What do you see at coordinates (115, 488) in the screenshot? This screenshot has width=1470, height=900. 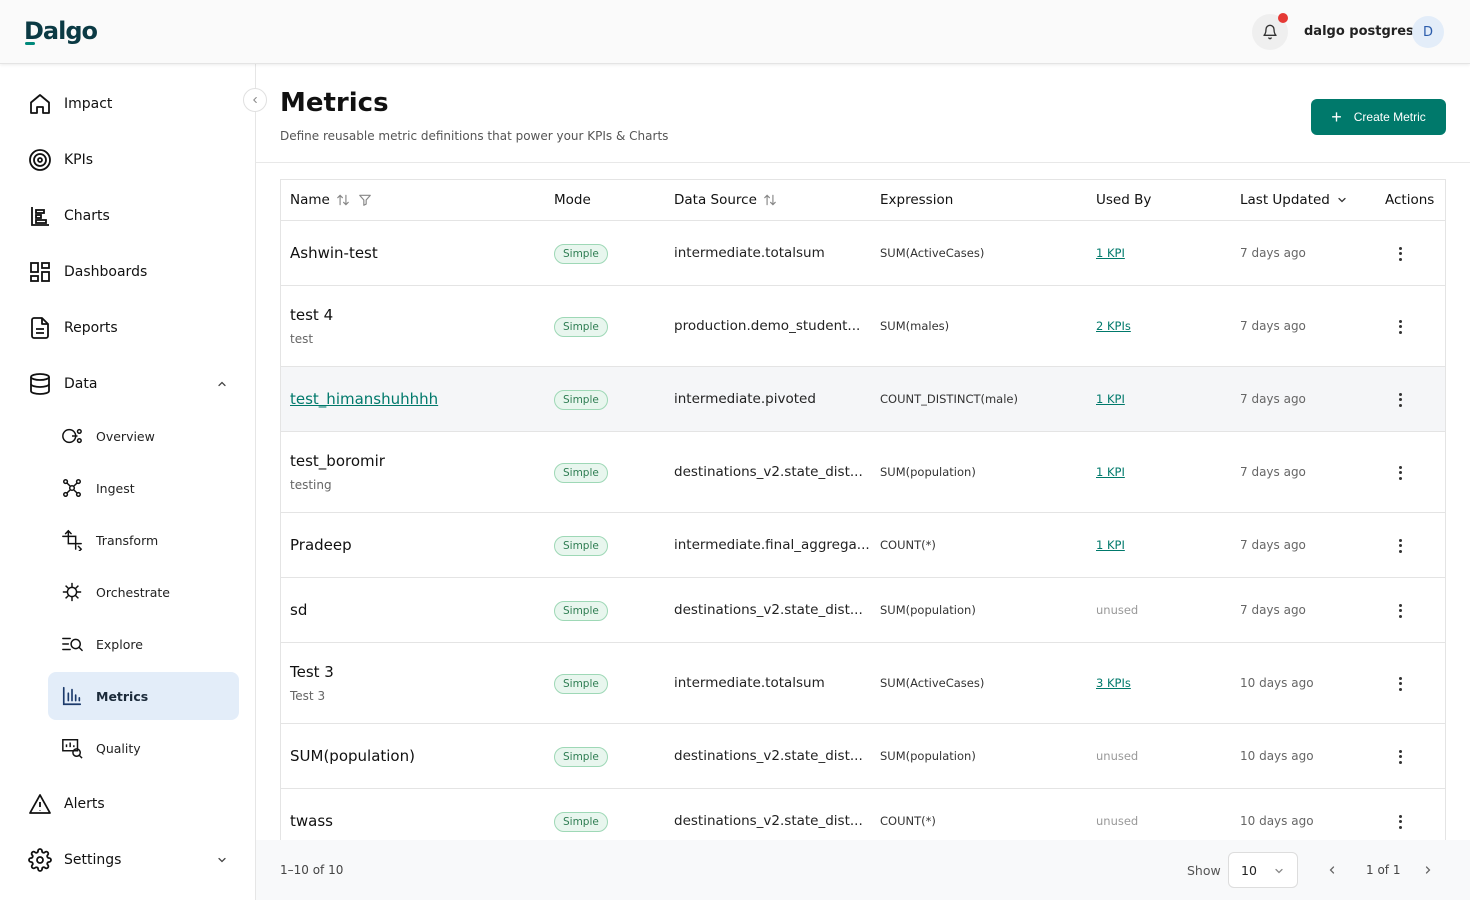 I see `sidebar-item-label: Ingest` at bounding box center [115, 488].